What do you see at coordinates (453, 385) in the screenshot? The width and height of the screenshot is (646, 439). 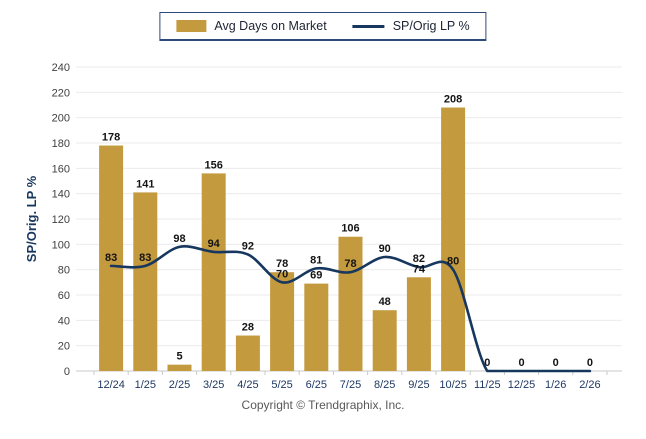 I see `svg-text: 10/25` at bounding box center [453, 385].